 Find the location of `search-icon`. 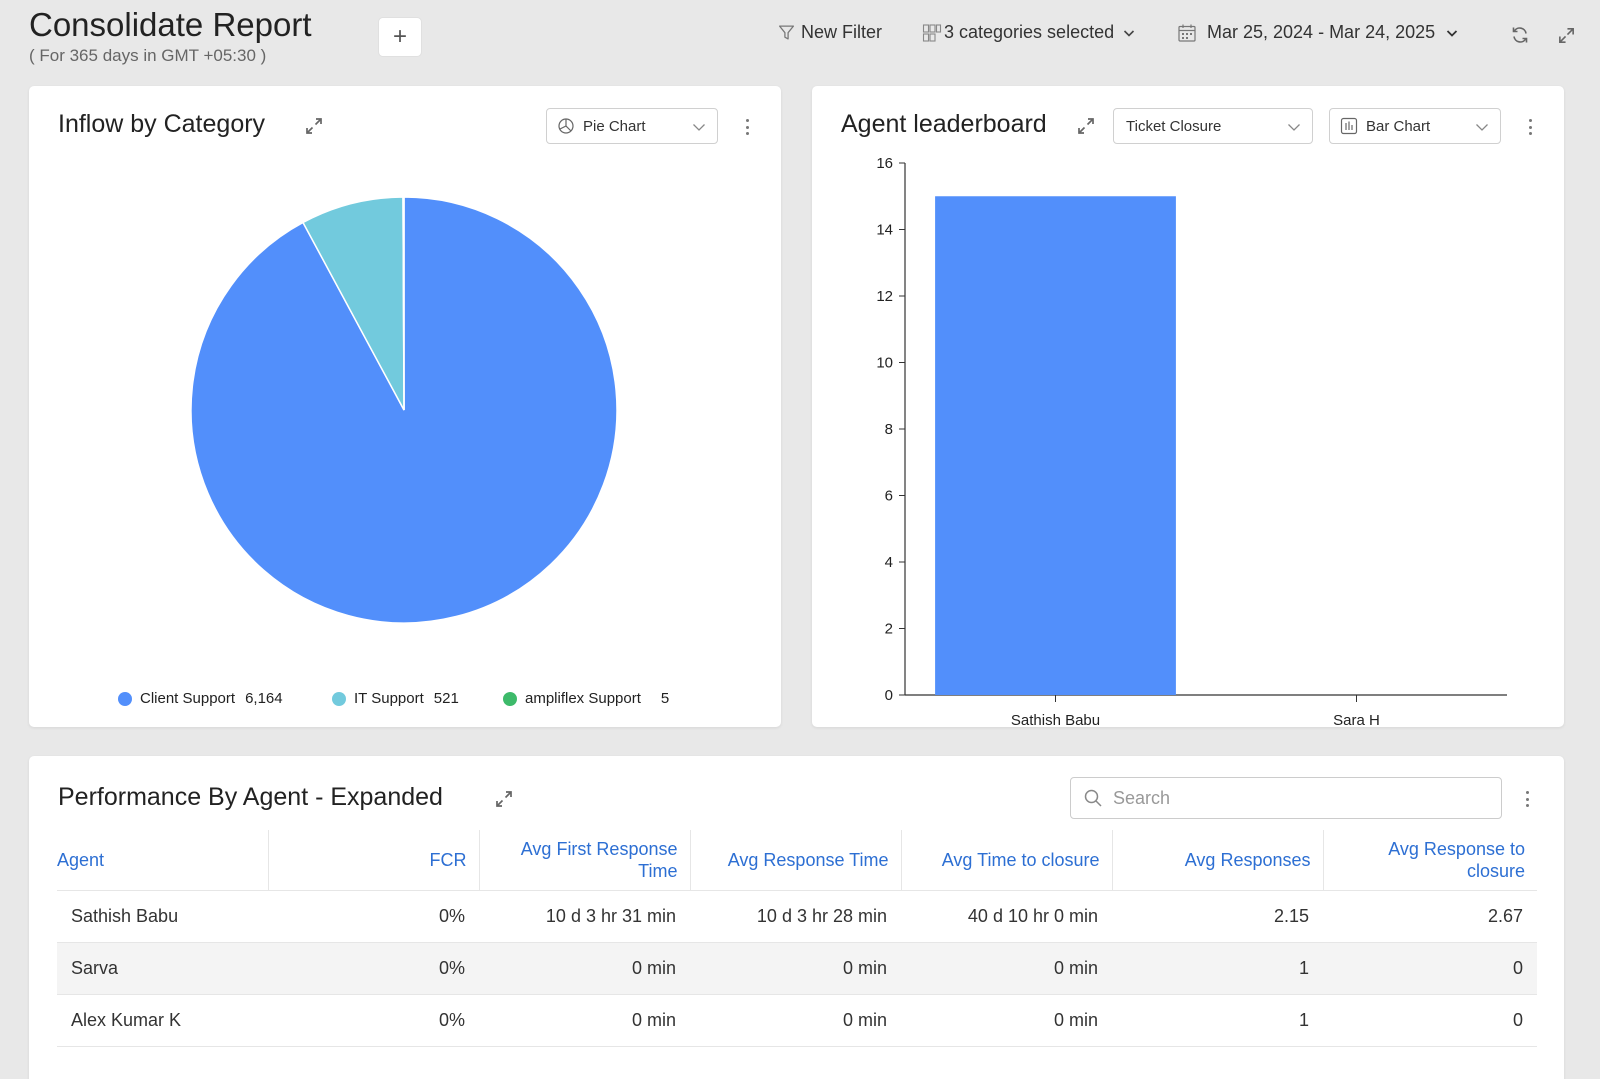

search-icon is located at coordinates (1093, 798).